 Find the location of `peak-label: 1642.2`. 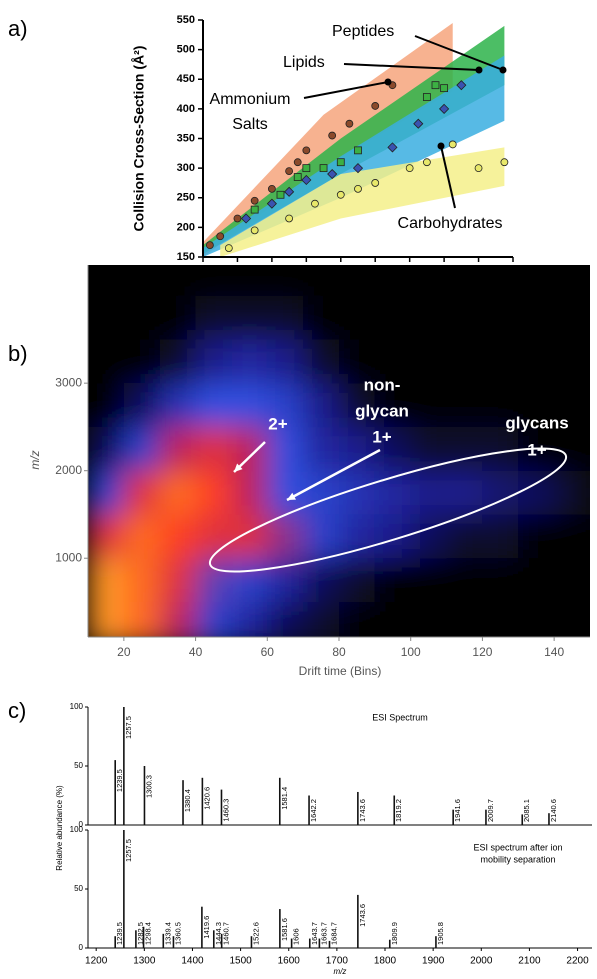

peak-label: 1642.2 is located at coordinates (313, 810).